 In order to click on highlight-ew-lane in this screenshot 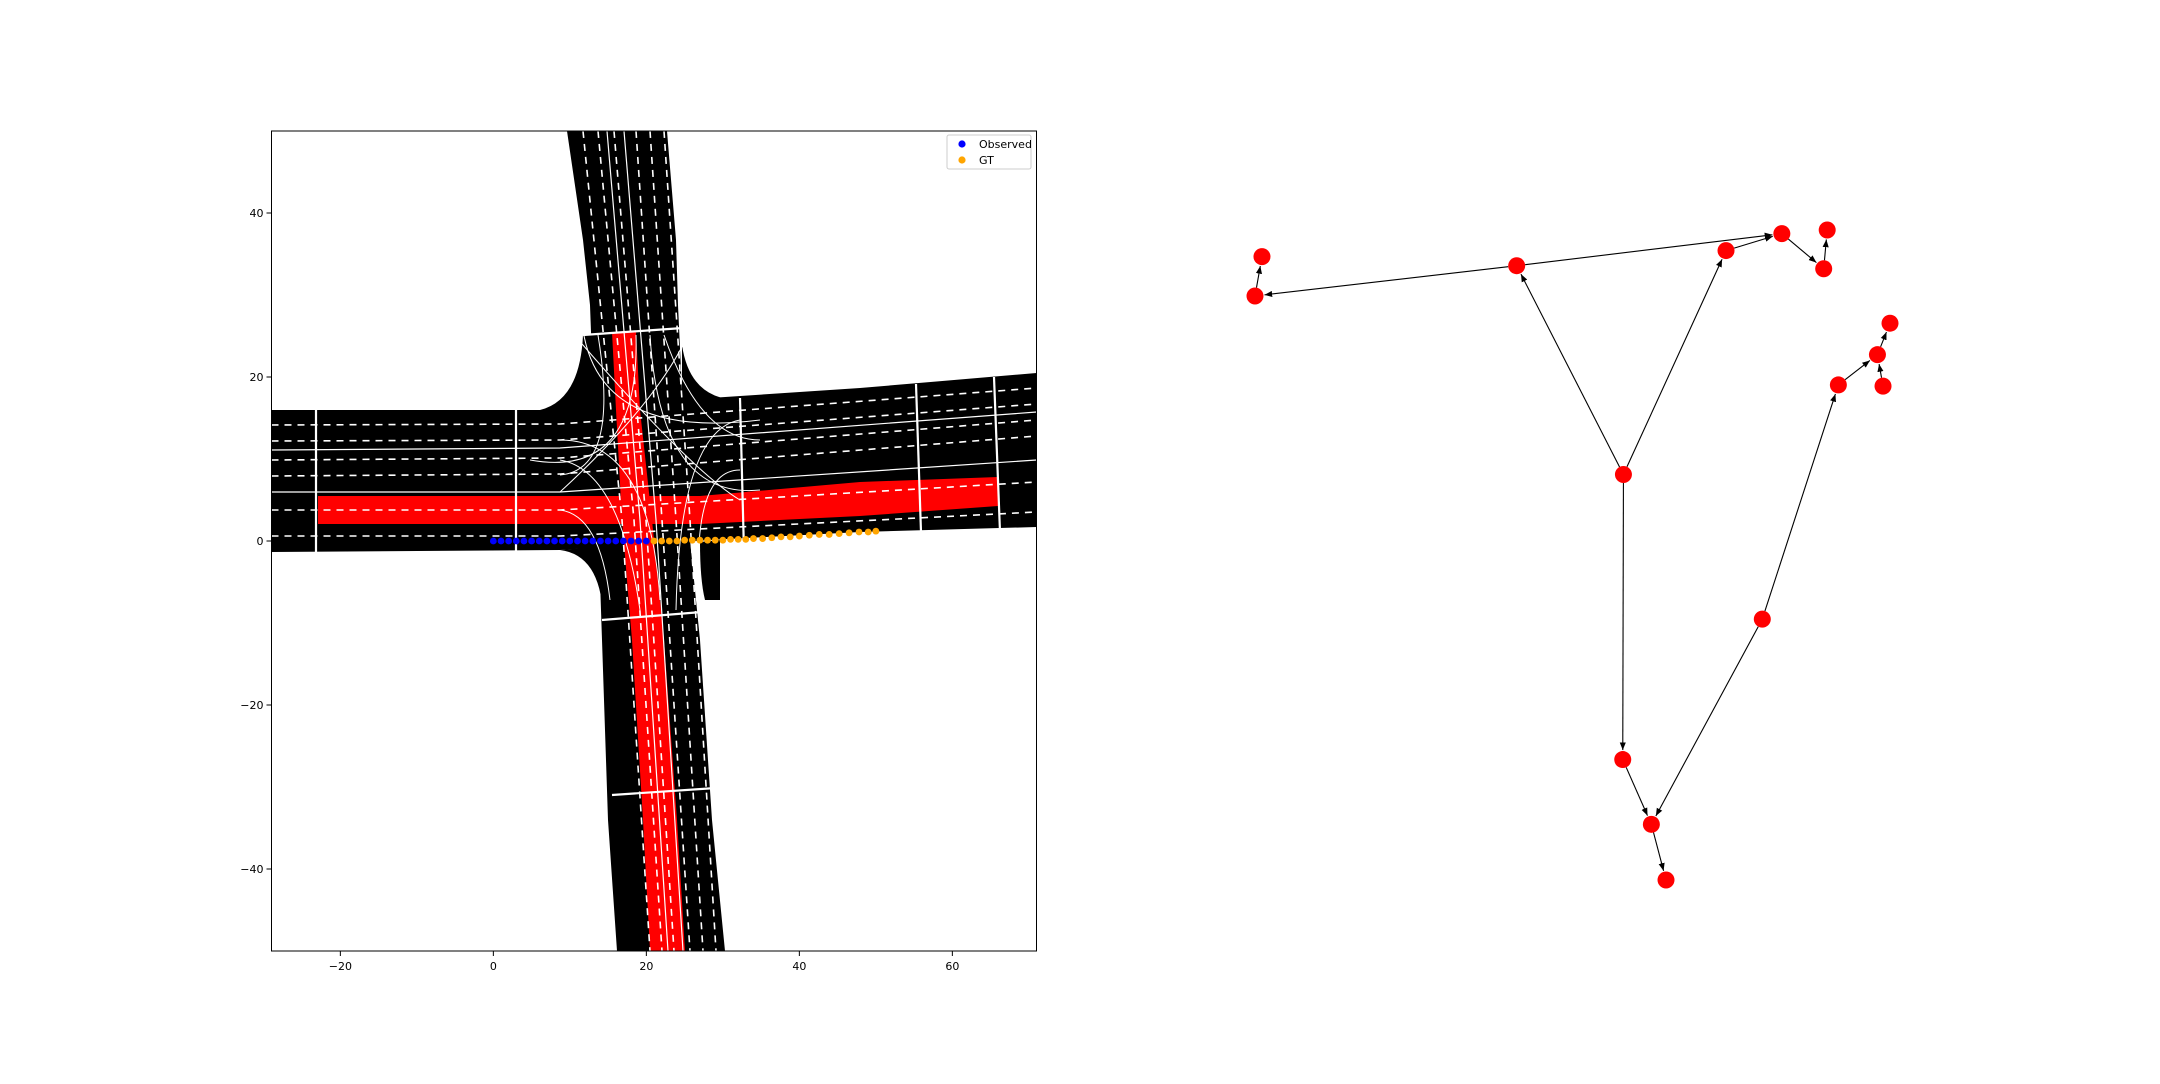, I will do `click(658, 500)`.